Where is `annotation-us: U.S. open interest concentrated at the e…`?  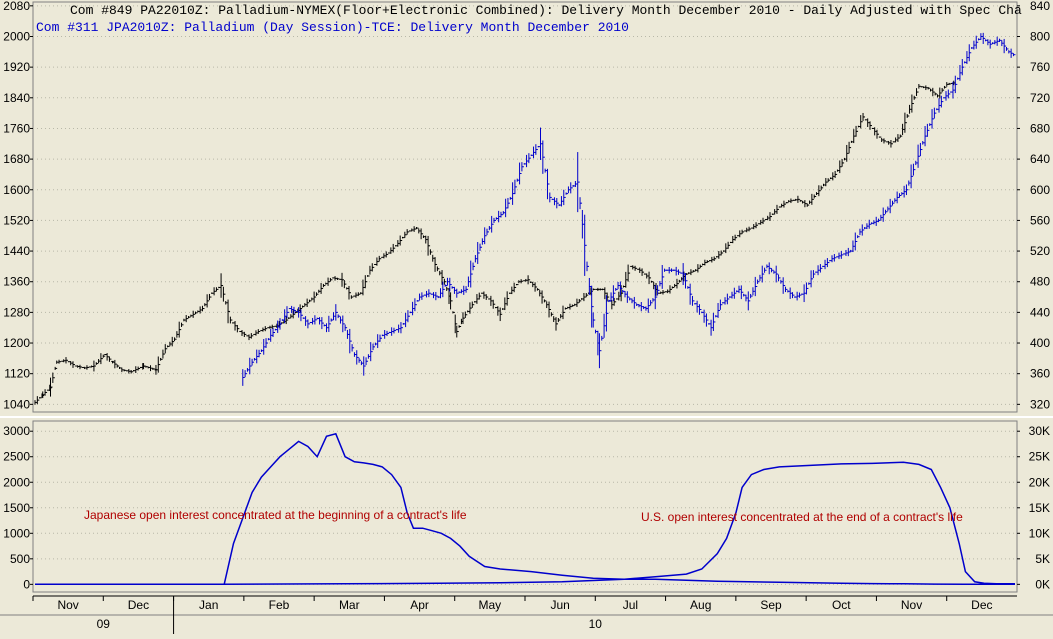 annotation-us: U.S. open interest concentrated at the e… is located at coordinates (802, 517).